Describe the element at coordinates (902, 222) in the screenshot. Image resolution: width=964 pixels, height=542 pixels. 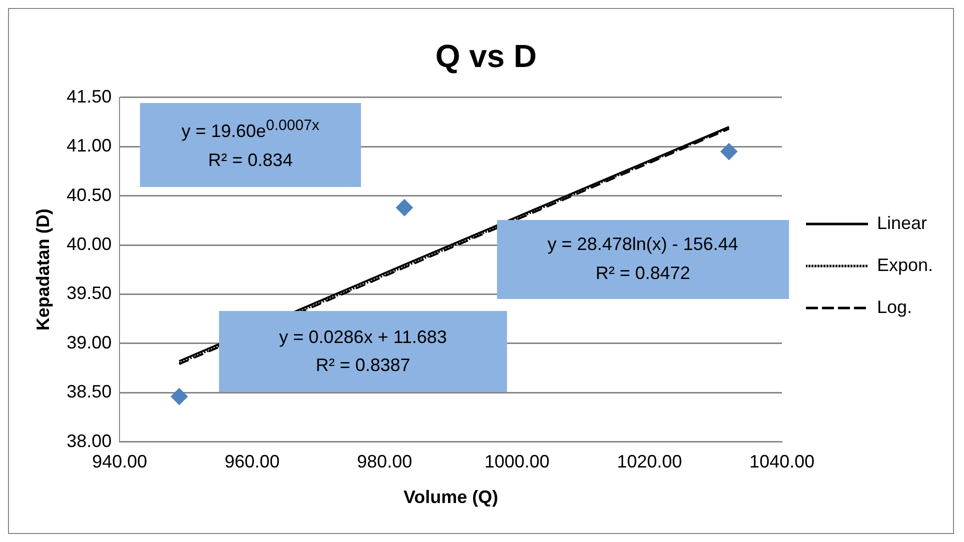
I see `legend-label: Linear` at that location.